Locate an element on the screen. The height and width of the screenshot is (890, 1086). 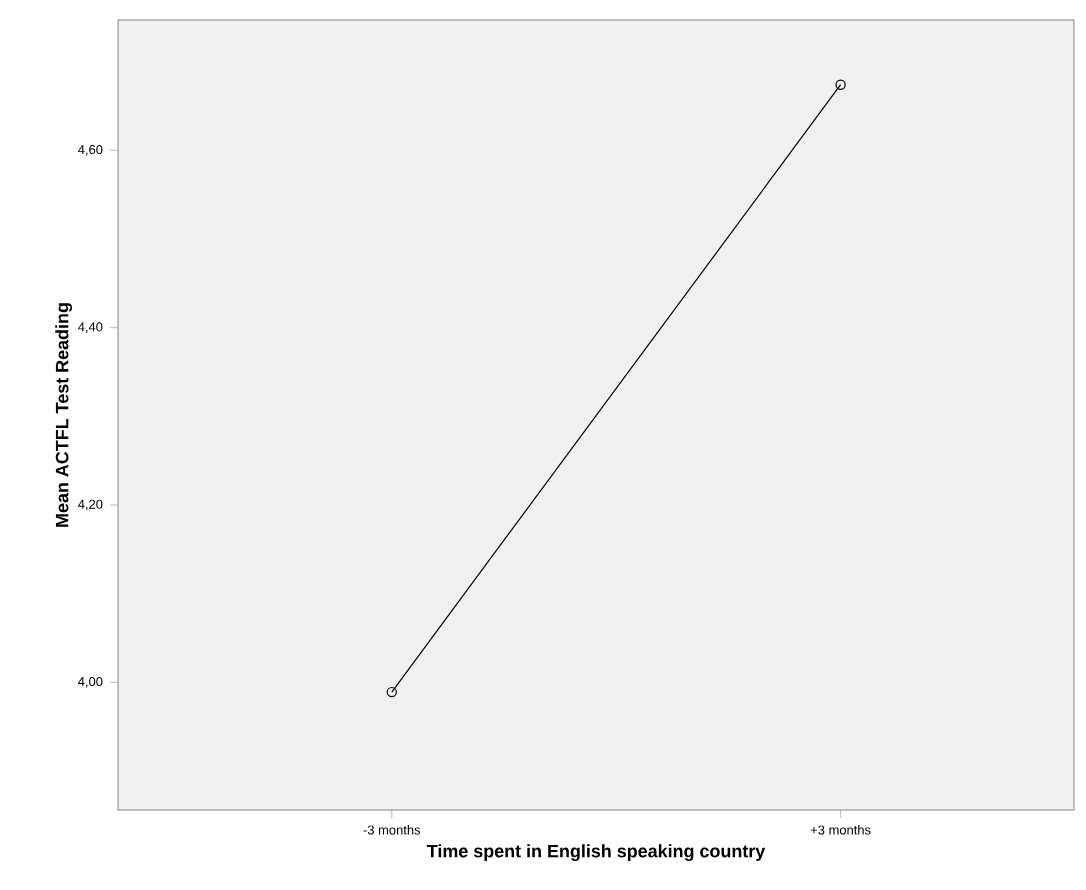
x-axis-title: Time spent in English speaking country is located at coordinates (596, 853).